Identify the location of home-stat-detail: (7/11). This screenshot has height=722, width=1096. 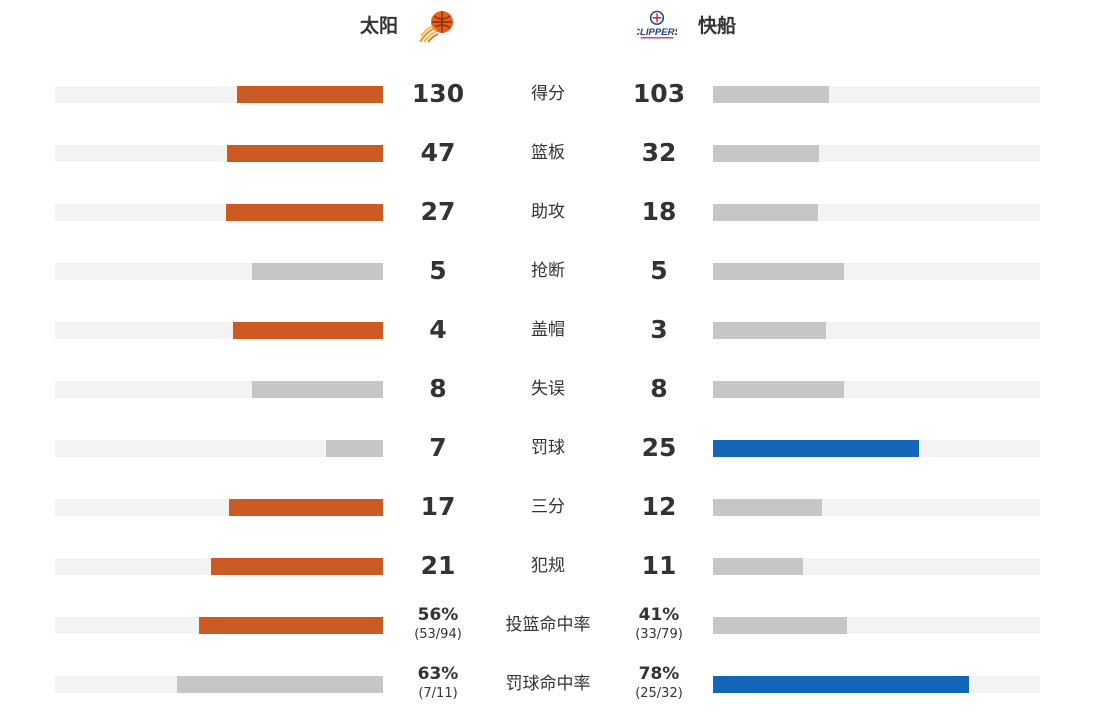
(438, 693).